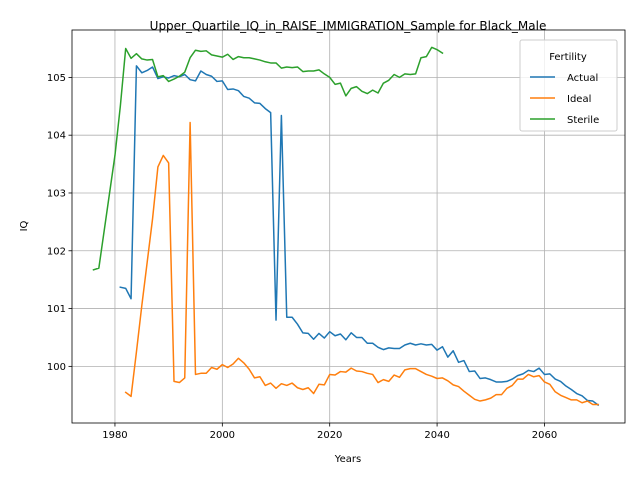 This screenshot has width=640, height=480. What do you see at coordinates (114, 435) in the screenshot?
I see `x-tick-label: 1980` at bounding box center [114, 435].